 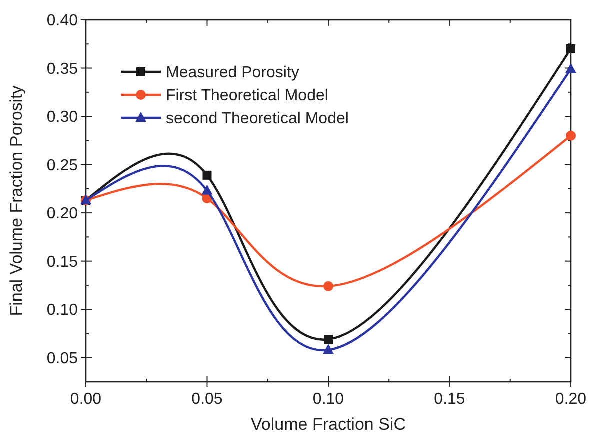 I want to click on legend-label: First Theoretical Model, so click(x=247, y=96).